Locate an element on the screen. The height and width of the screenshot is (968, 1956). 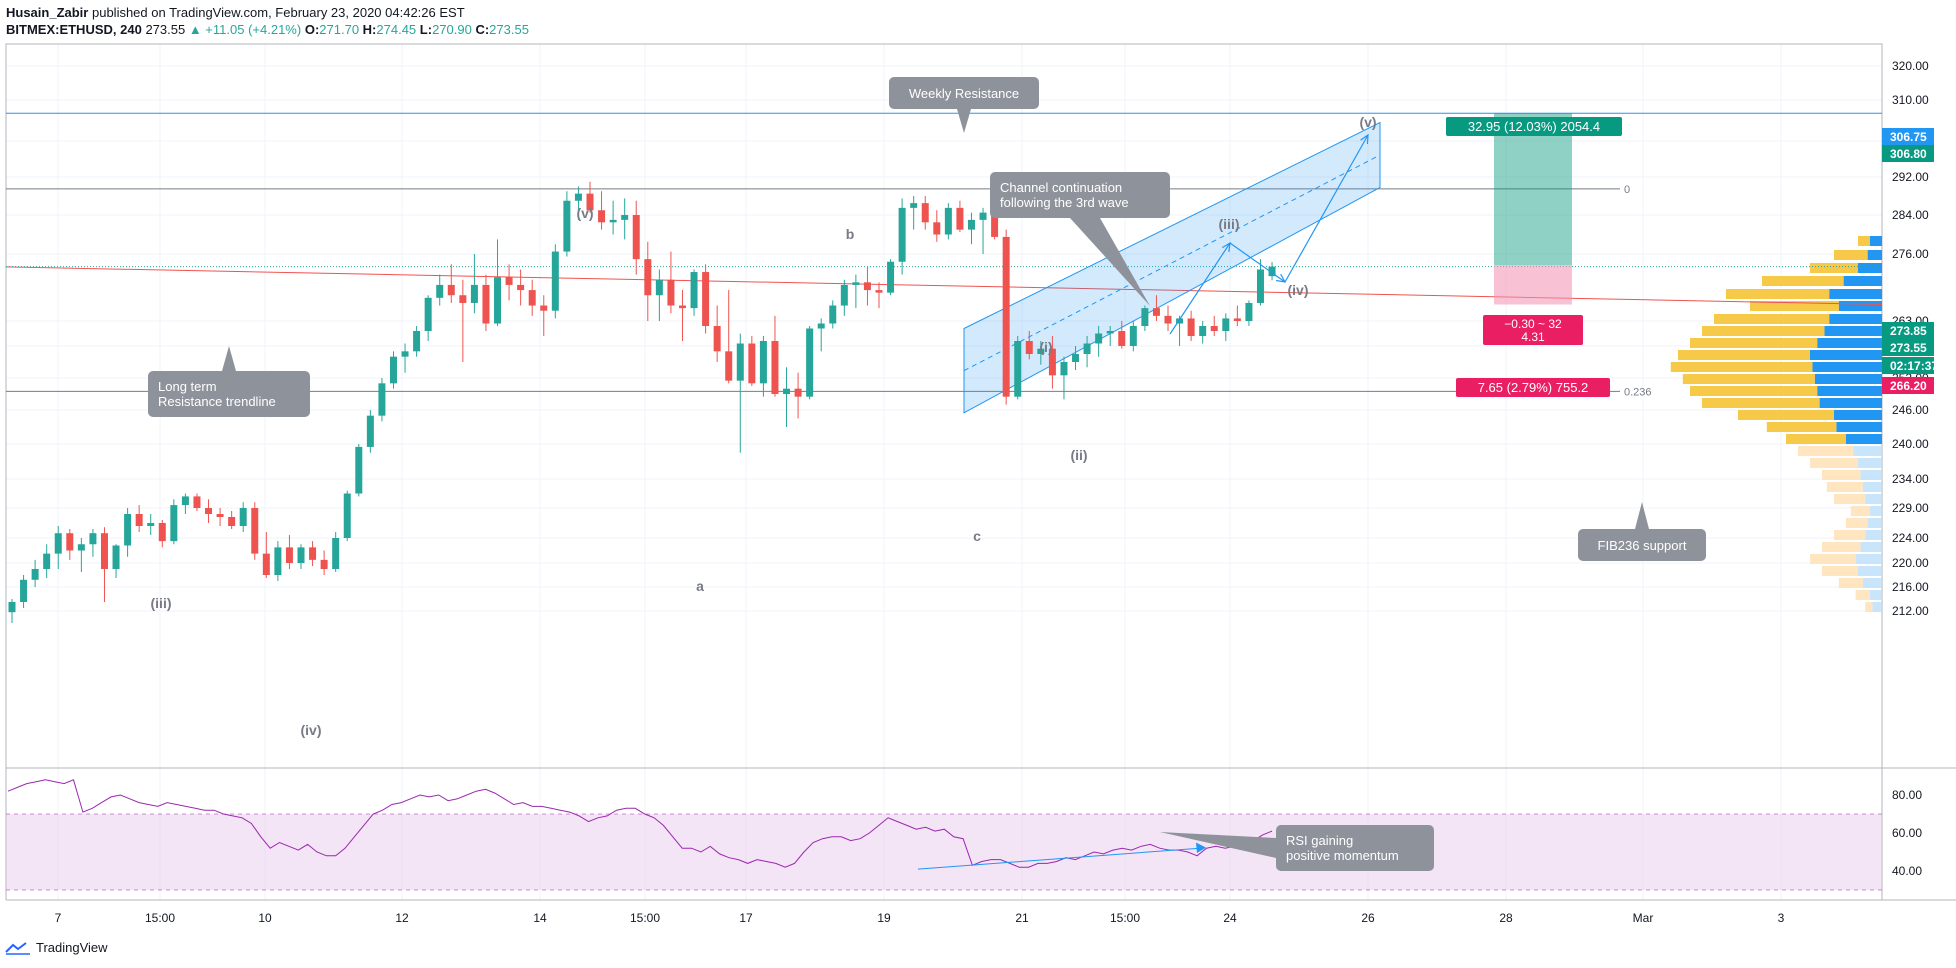
price-tick-label: 292.00 is located at coordinates (1910, 177).